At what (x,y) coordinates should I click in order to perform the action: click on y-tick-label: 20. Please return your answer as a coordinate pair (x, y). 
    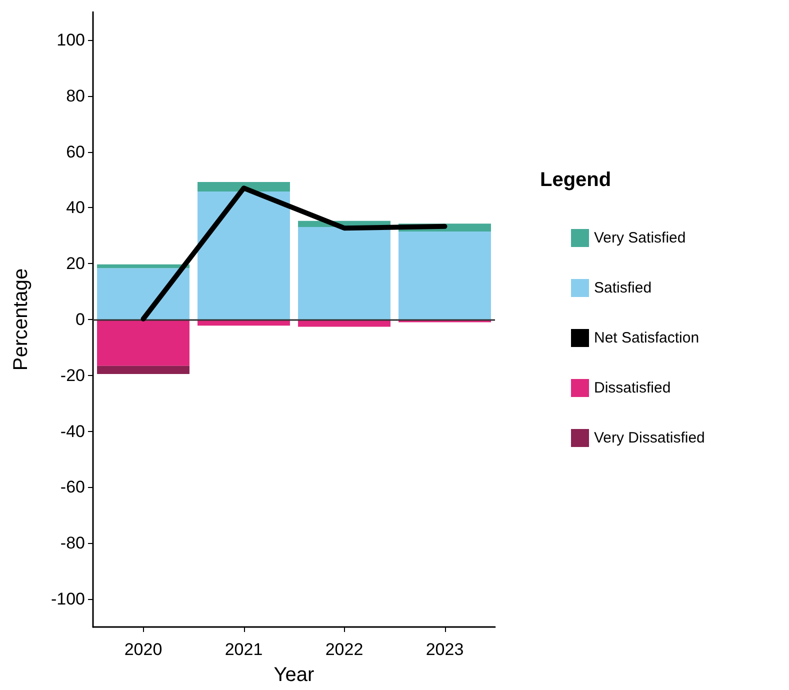
    Looking at the image, I should click on (75, 264).